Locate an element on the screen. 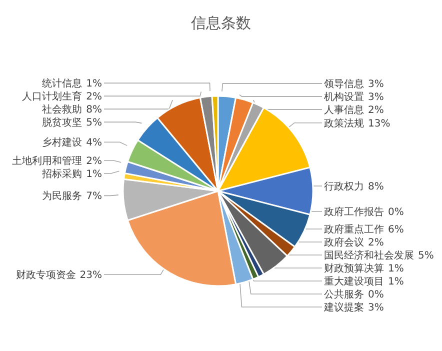 Image resolution: width=442 pixels, height=351 pixels. slice-label: 社会救助 is located at coordinates (62, 110).